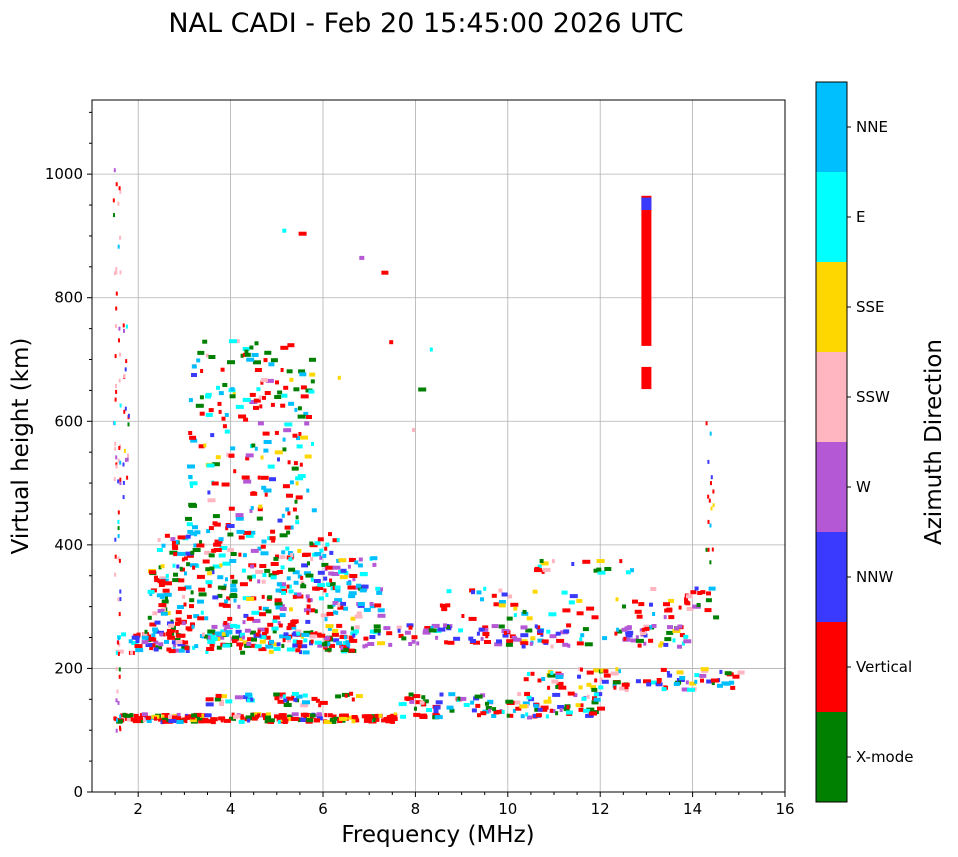 The image size is (958, 857). Describe the element at coordinates (646, 378) in the screenshot. I see `red-vertical-bar-lower` at that location.